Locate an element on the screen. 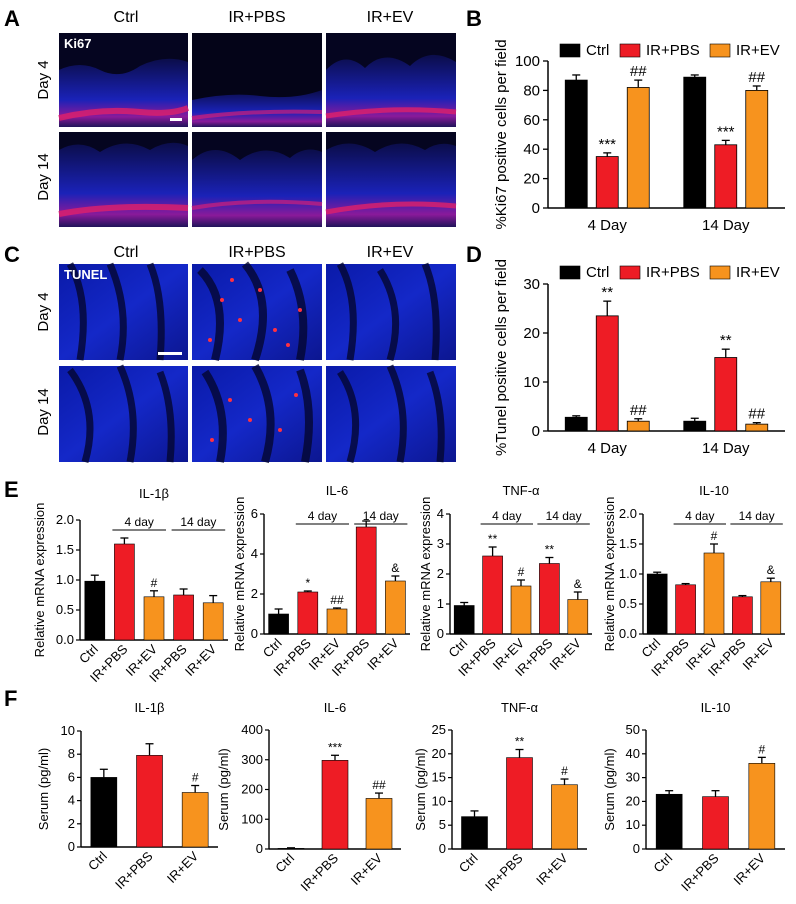  chart-d-legend-label: IR+PBS is located at coordinates (673, 272).